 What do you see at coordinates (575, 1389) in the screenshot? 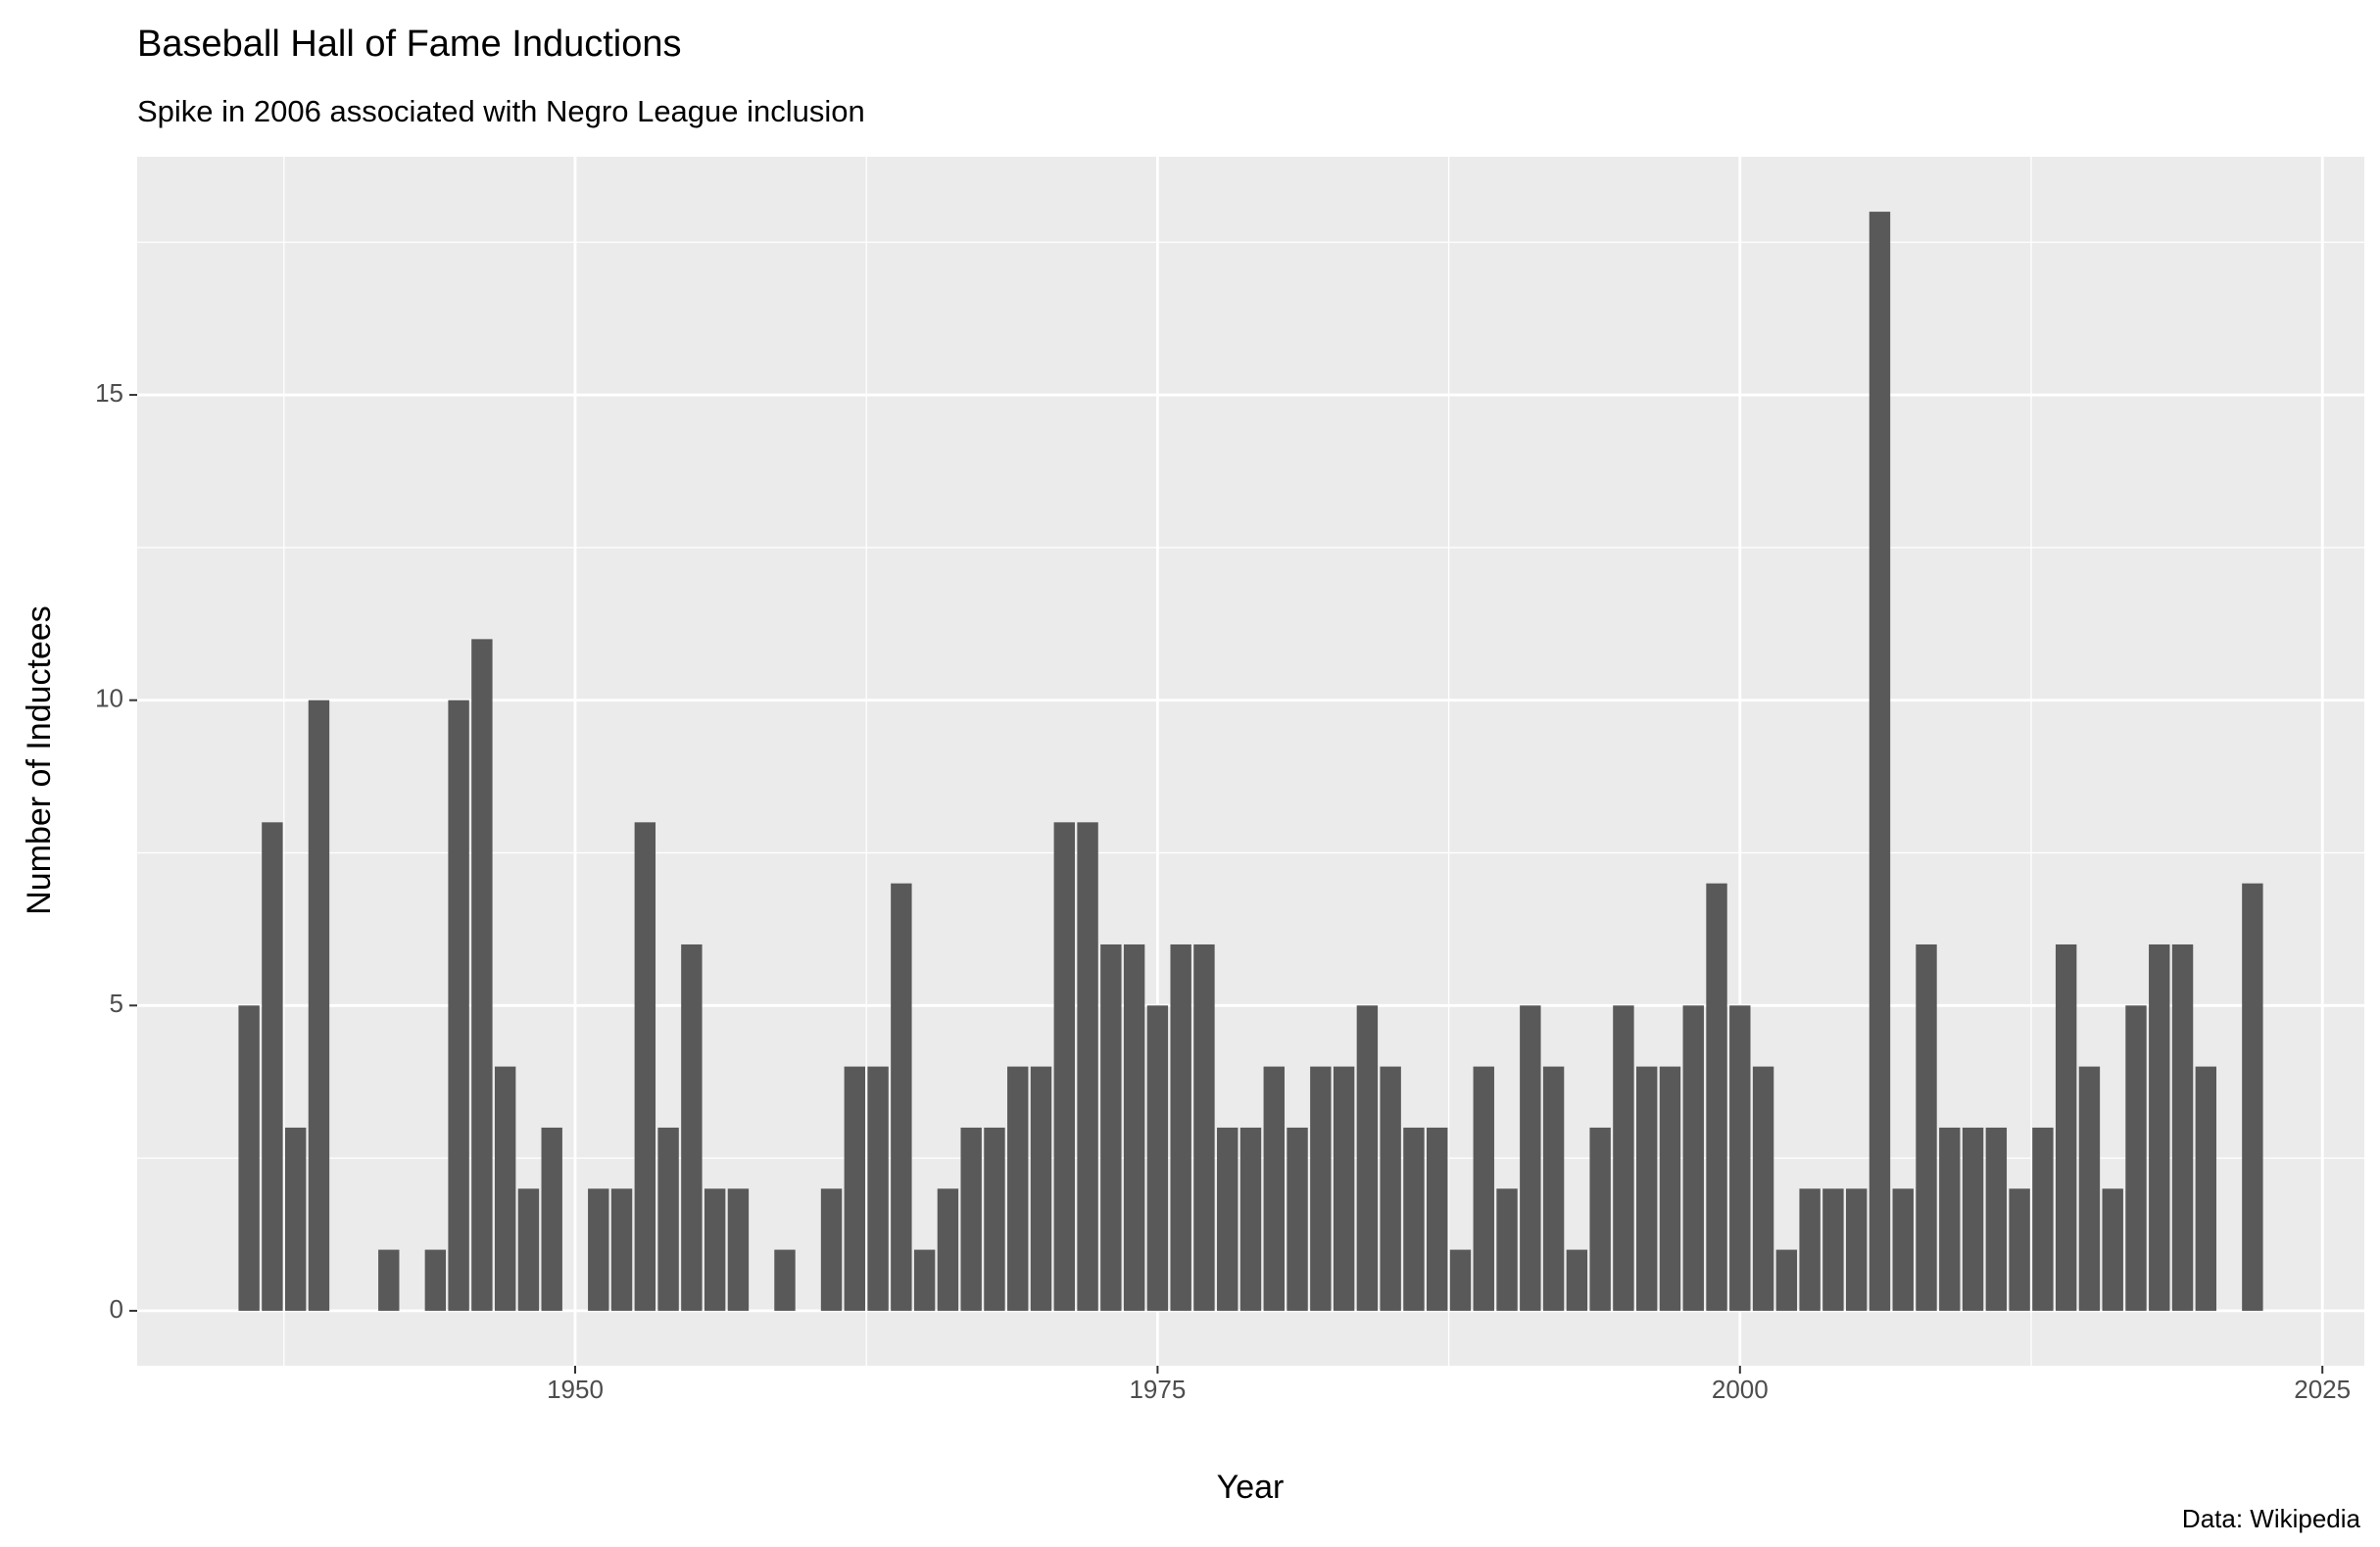
I see `x-tick-label: 1950` at bounding box center [575, 1389].